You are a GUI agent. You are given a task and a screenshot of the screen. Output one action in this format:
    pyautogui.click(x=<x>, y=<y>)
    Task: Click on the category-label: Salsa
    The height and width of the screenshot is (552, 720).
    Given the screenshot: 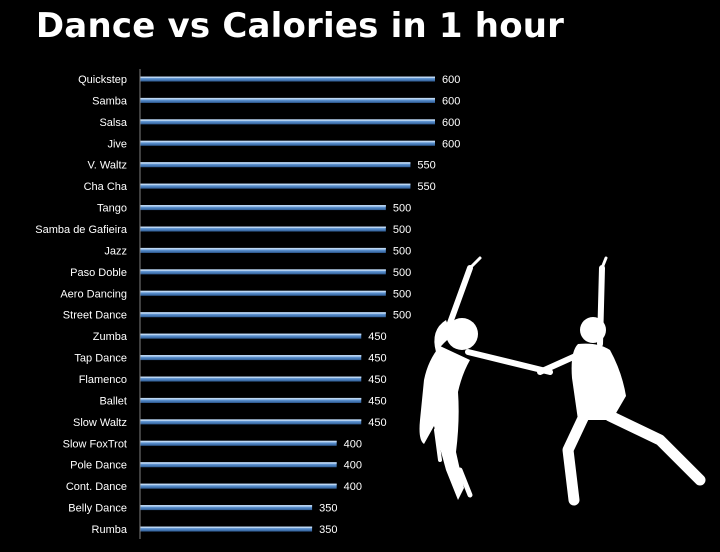 What is the action you would take?
    pyautogui.click(x=113, y=123)
    